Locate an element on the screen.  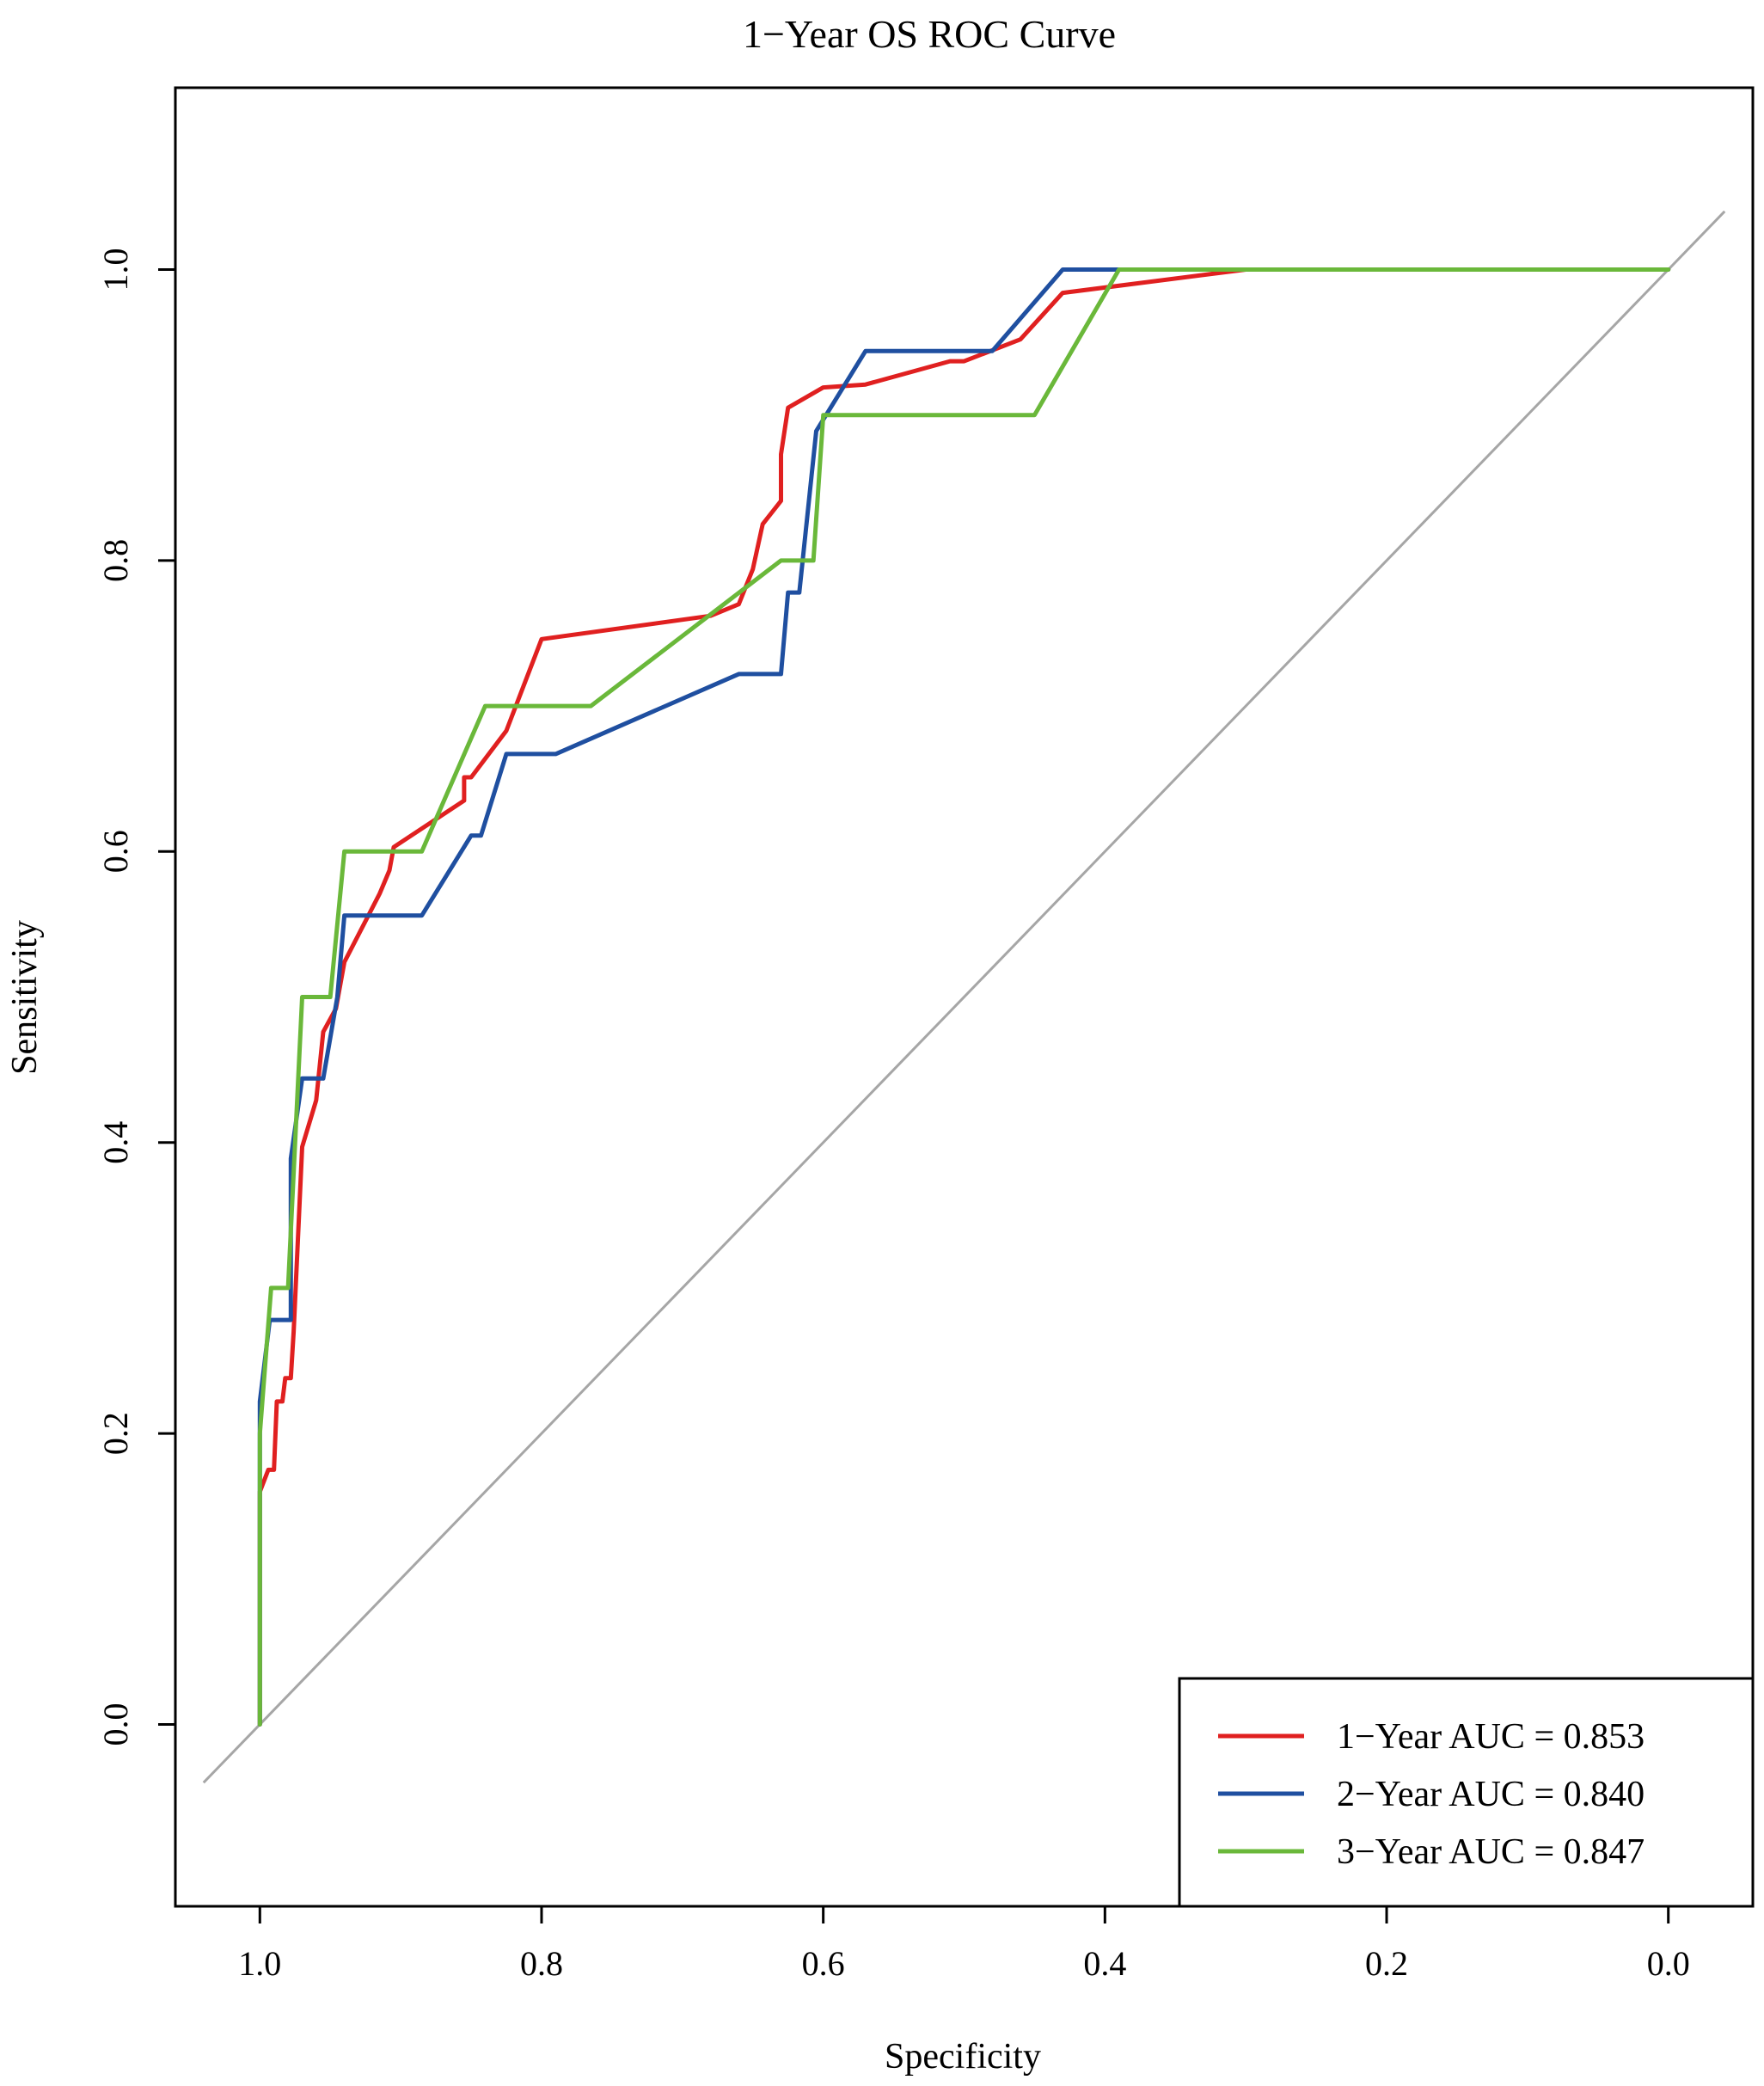
y-tick-label: 0.0 is located at coordinates (115, 1724).